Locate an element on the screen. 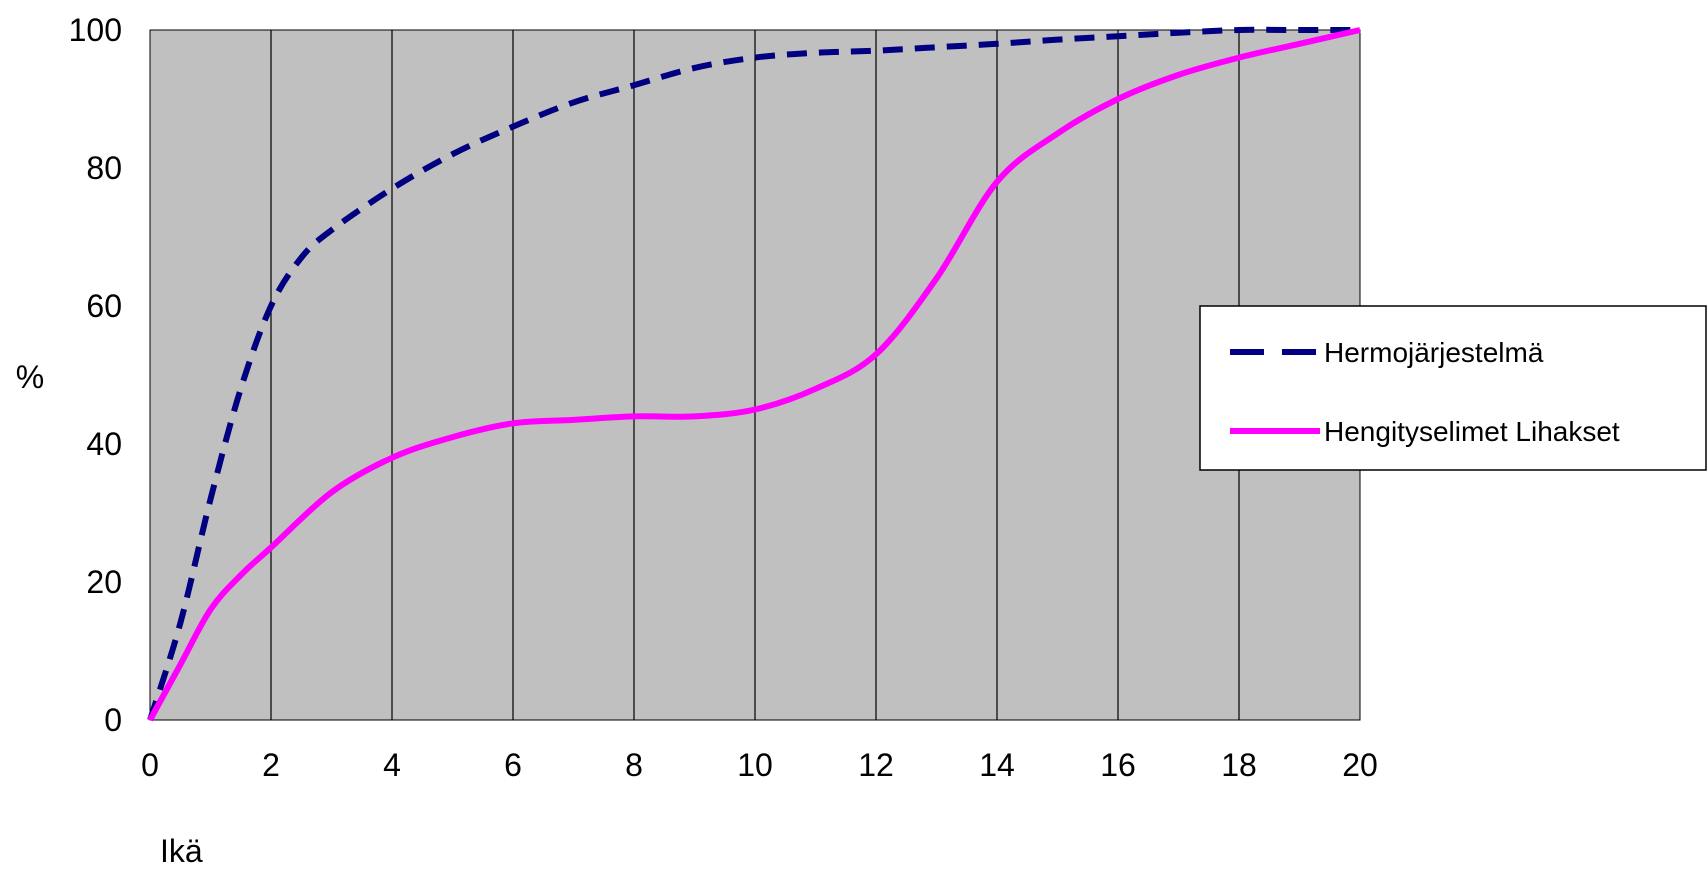  x-axis-title: Ikä is located at coordinates (181, 851).